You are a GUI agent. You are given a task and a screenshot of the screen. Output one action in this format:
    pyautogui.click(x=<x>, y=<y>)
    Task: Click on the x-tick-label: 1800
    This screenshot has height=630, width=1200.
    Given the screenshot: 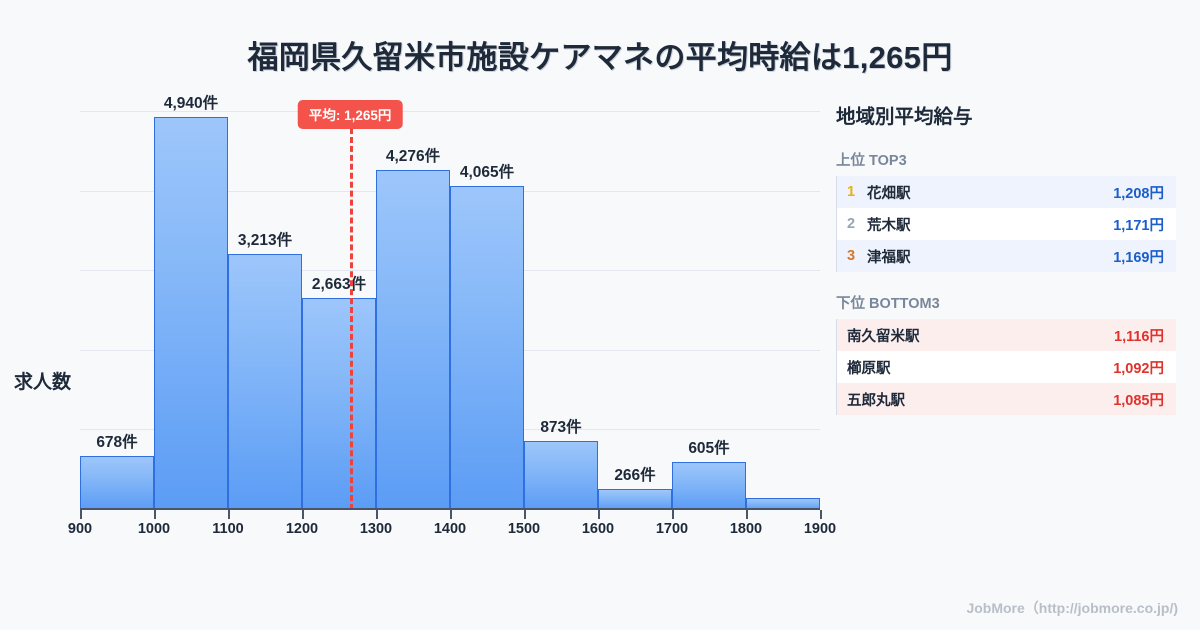 What is the action you would take?
    pyautogui.click(x=746, y=529)
    